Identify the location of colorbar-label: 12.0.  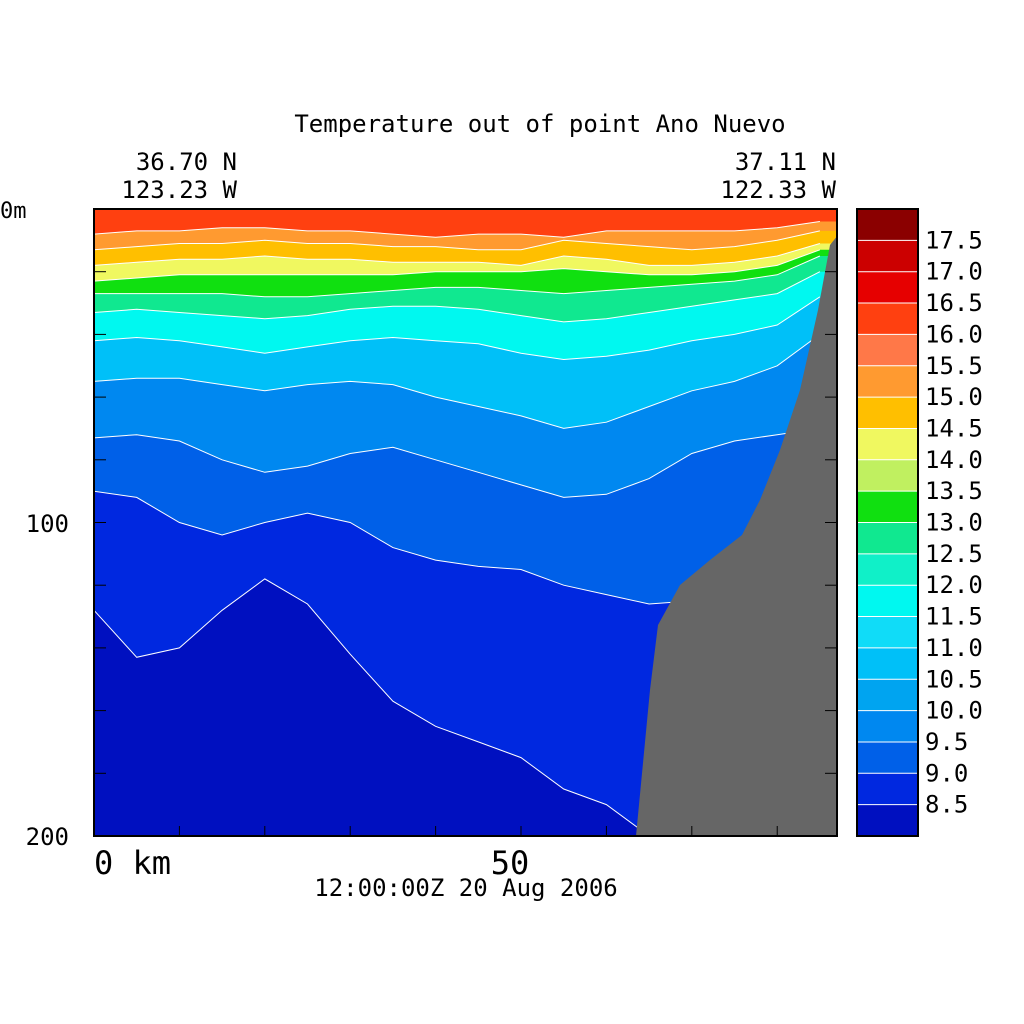
(954, 585).